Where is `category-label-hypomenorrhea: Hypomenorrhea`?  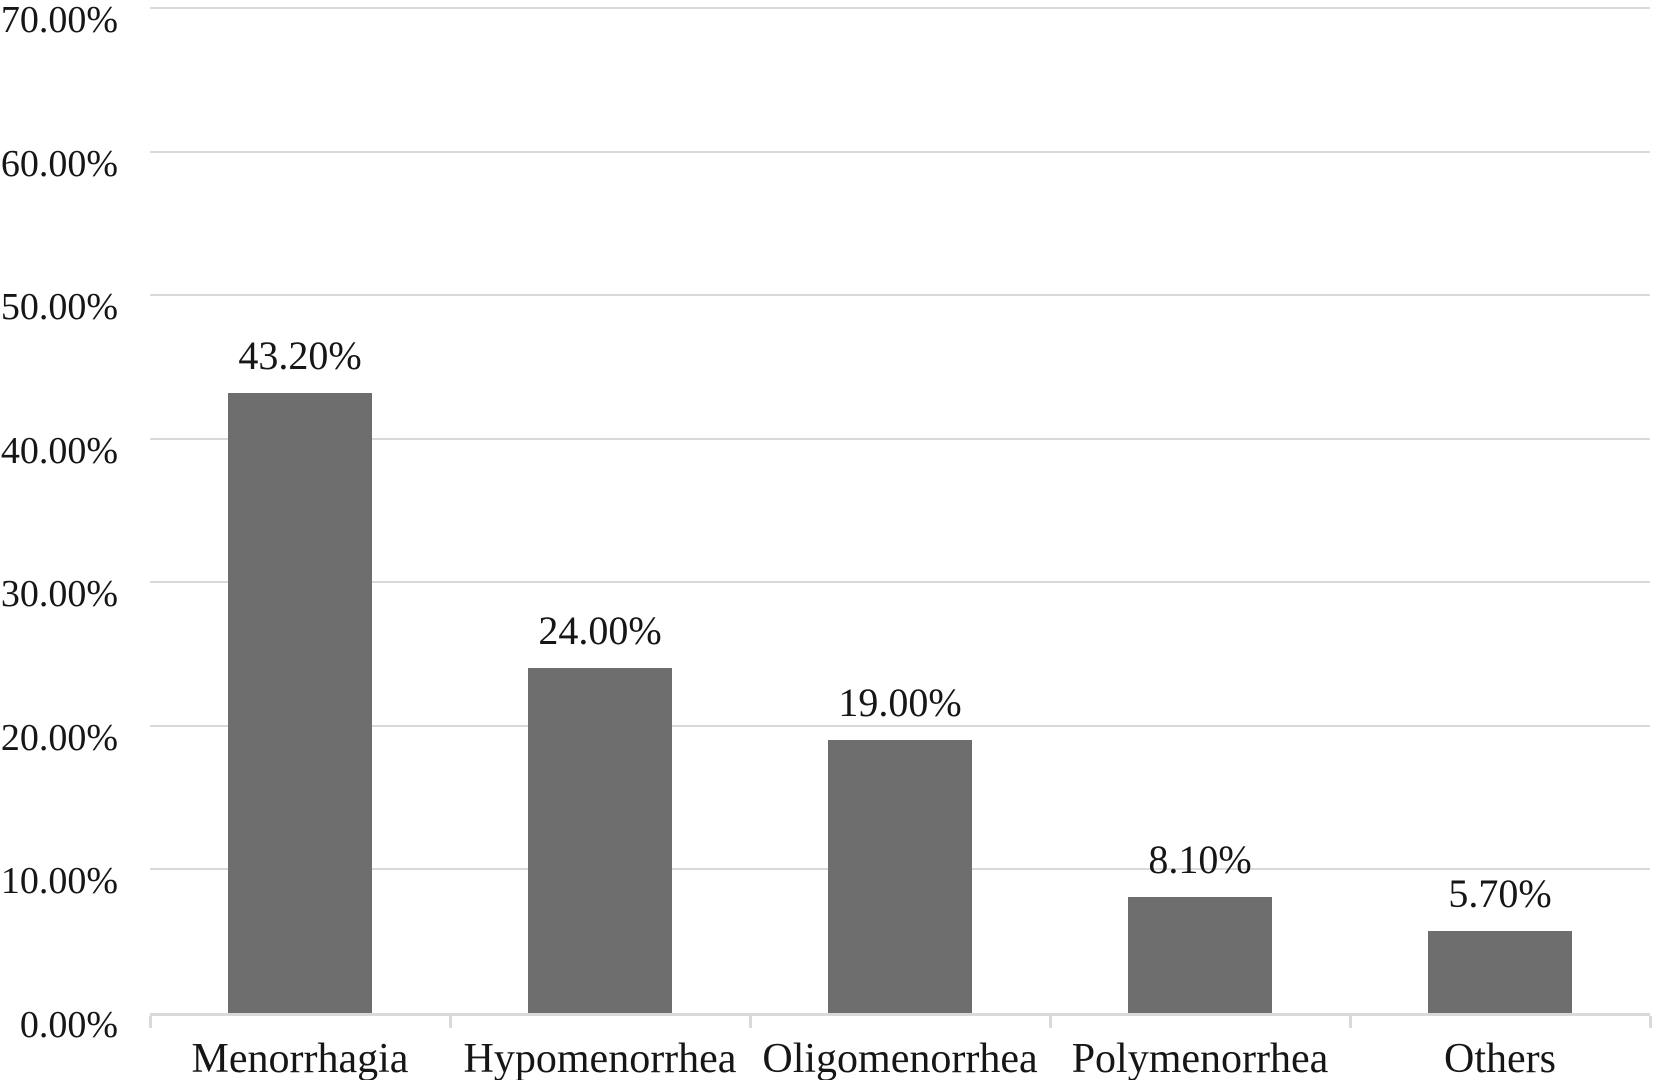 category-label-hypomenorrhea: Hypomenorrhea is located at coordinates (600, 1058).